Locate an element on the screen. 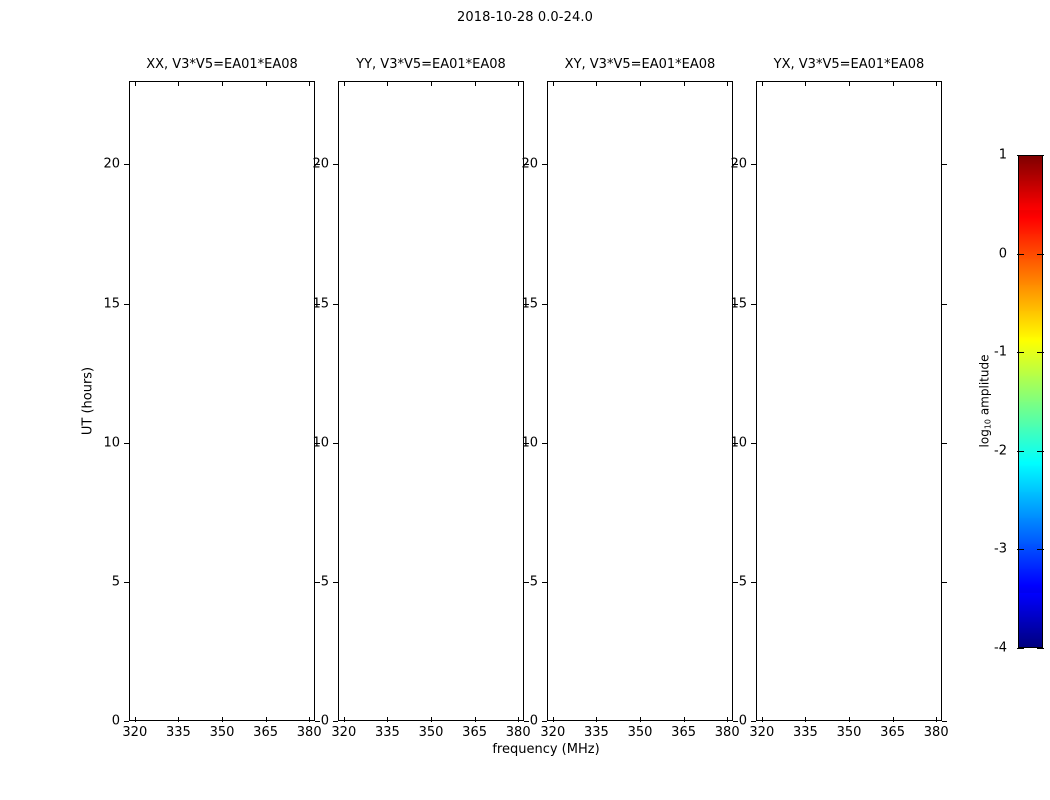 The height and width of the screenshot is (800, 1050). xtick-label: 350 is located at coordinates (849, 732).